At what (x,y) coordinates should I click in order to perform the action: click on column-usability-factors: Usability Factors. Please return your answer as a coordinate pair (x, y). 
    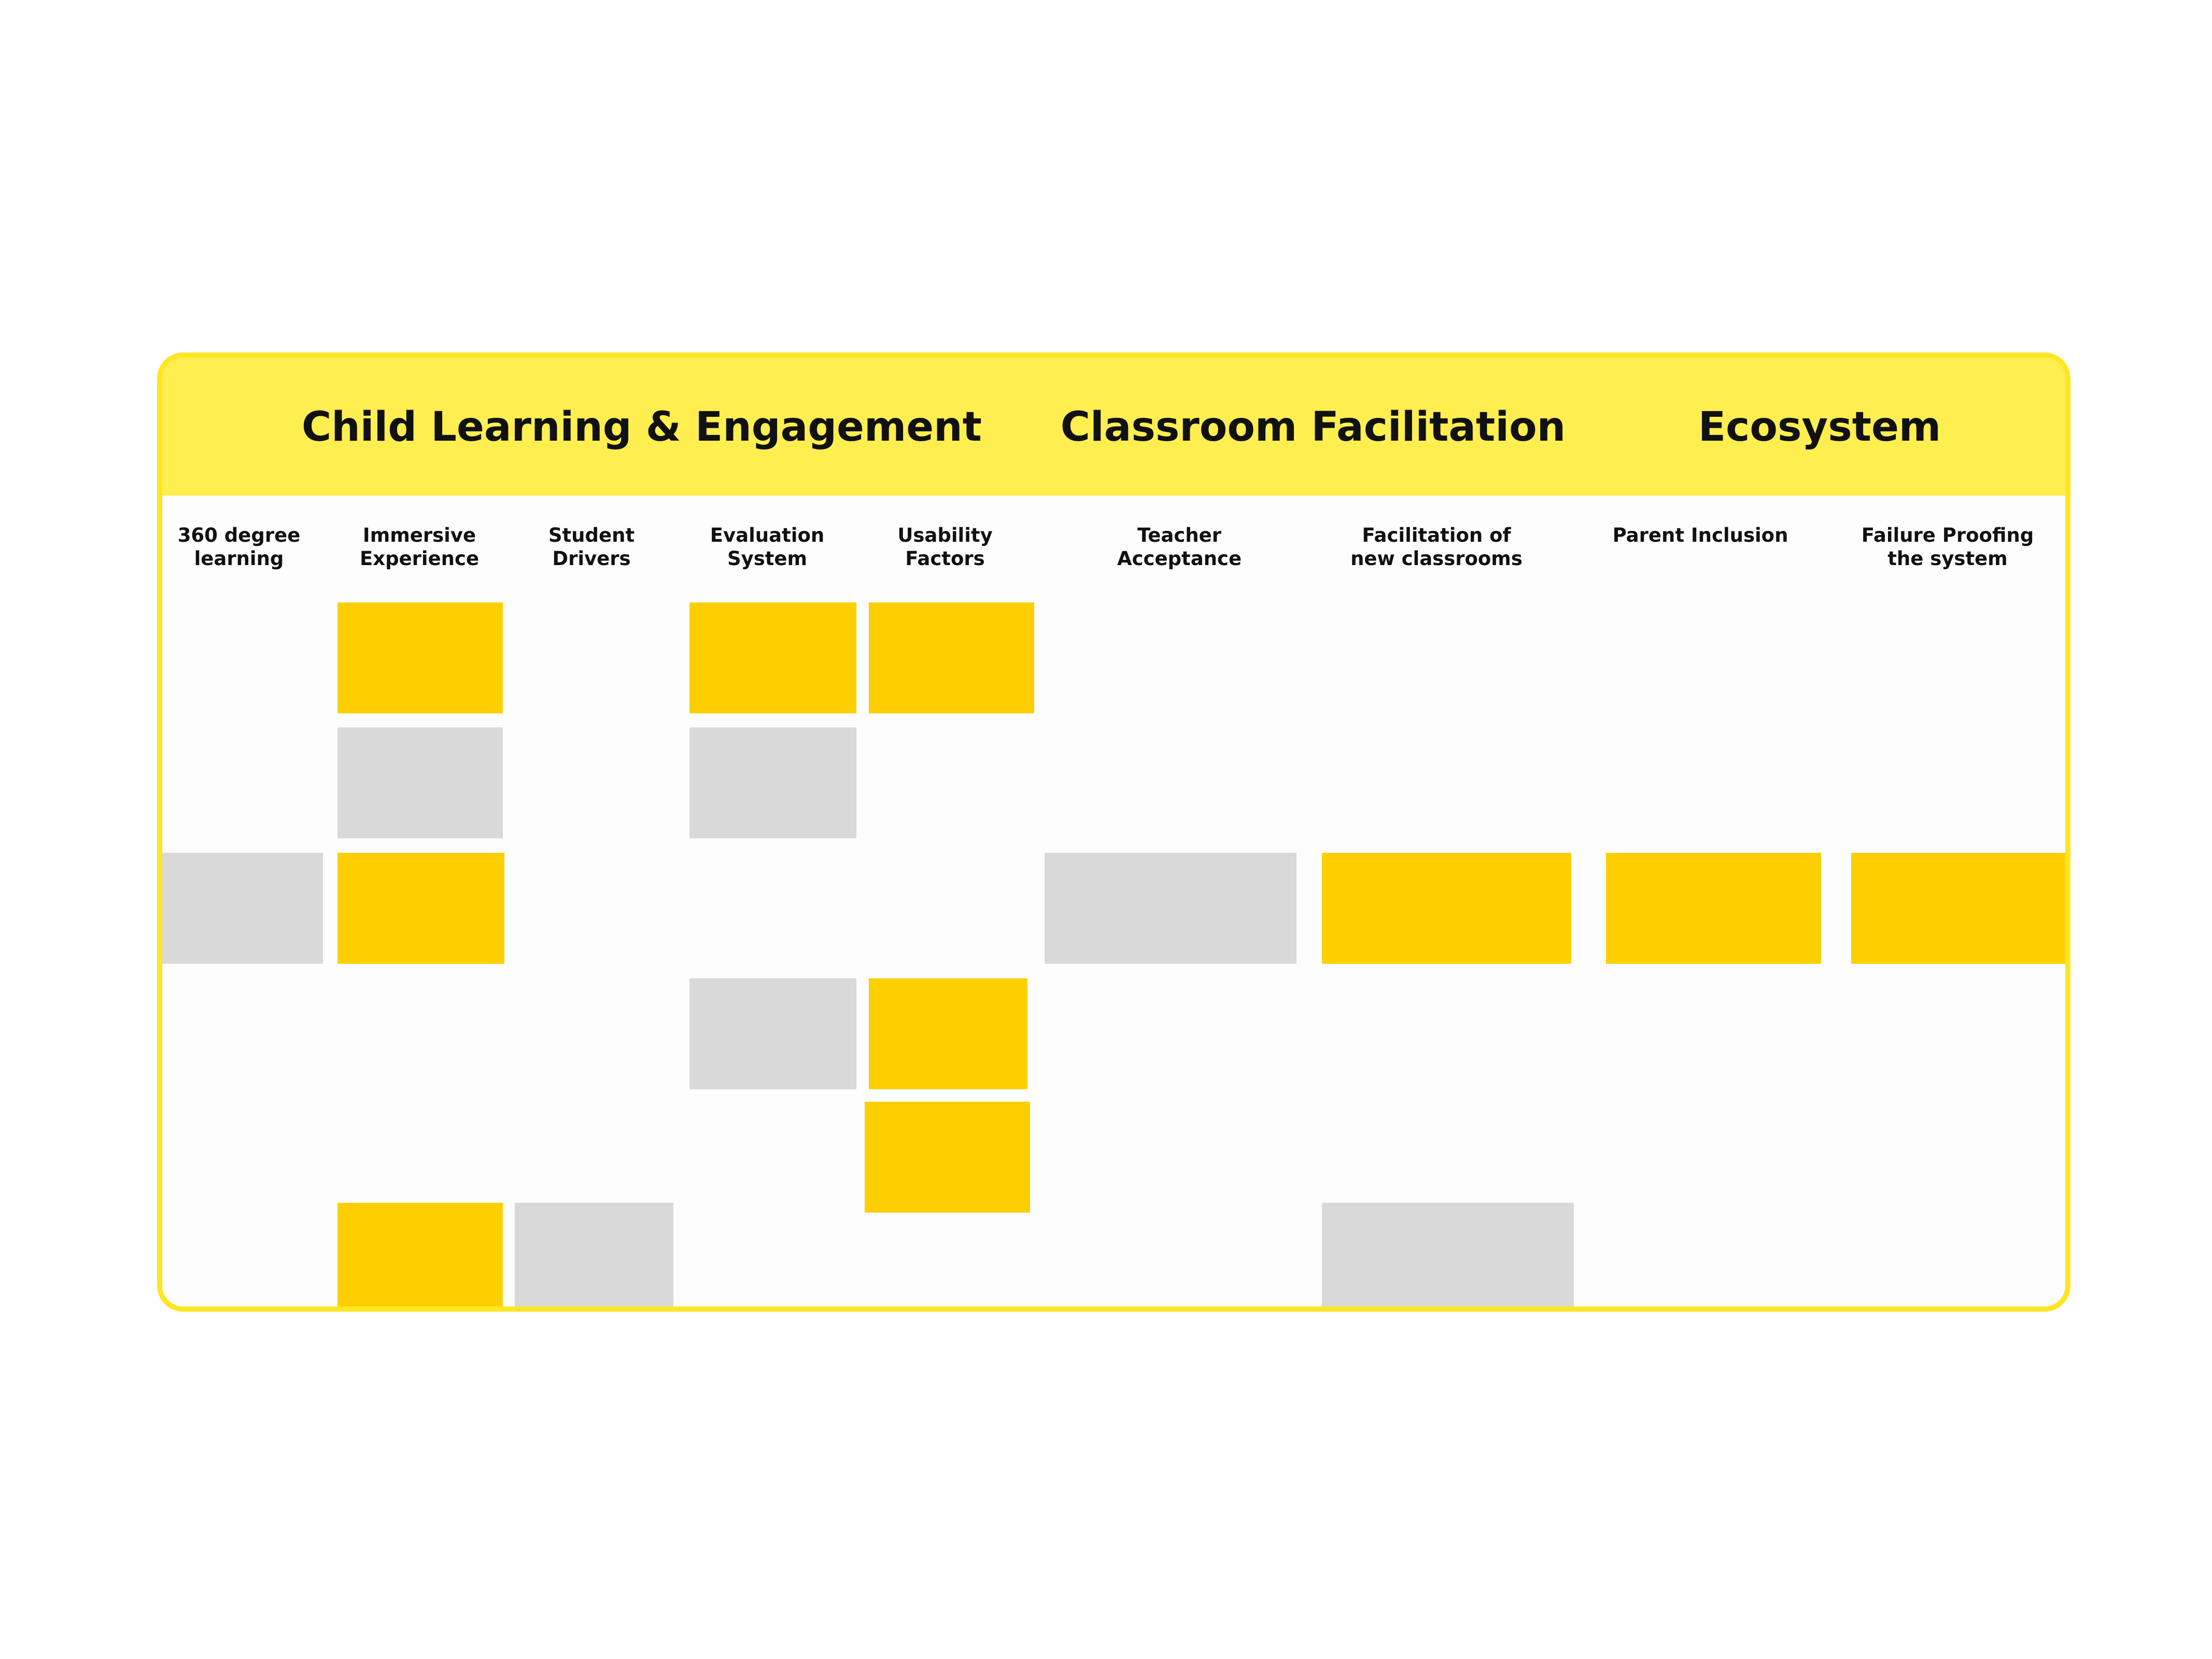
    Looking at the image, I should click on (945, 547).